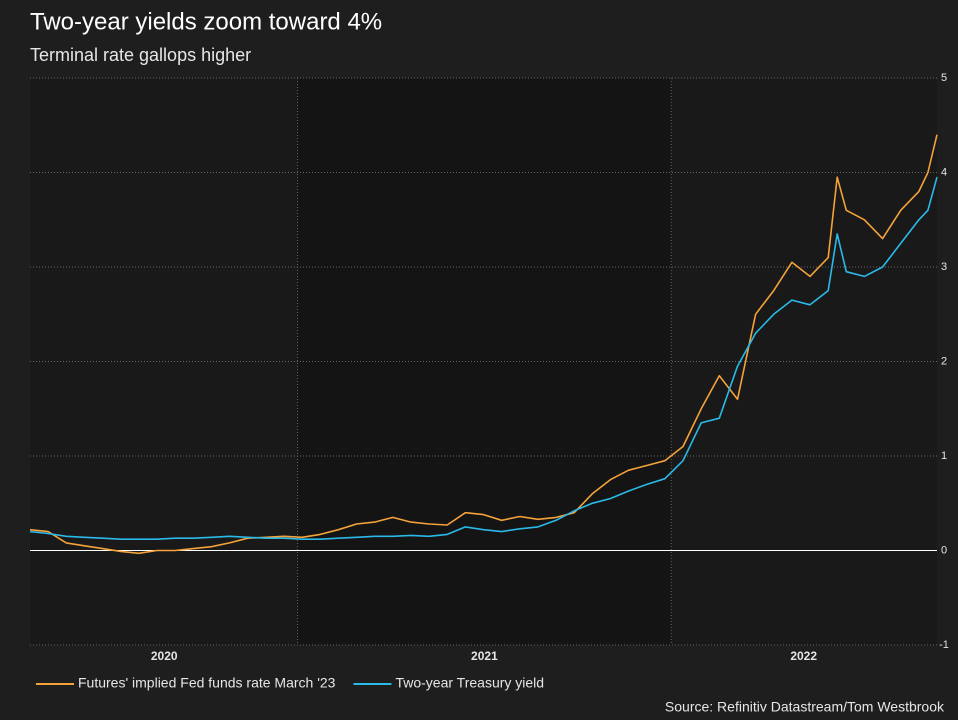 Image resolution: width=958 pixels, height=720 pixels. I want to click on x-tick-label: 2022, so click(803, 656).